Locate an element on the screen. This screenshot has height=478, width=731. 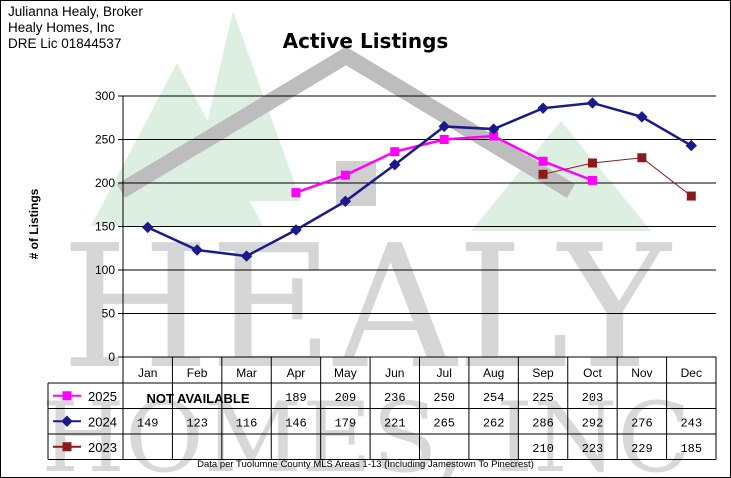
y-axis-label: # of Listings is located at coordinates (34, 224).